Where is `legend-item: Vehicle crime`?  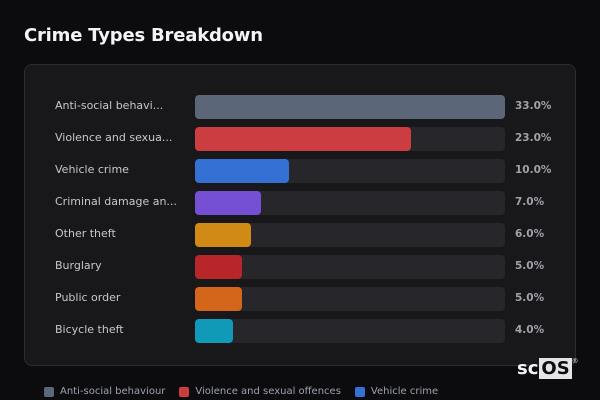 legend-item: Vehicle crime is located at coordinates (396, 391).